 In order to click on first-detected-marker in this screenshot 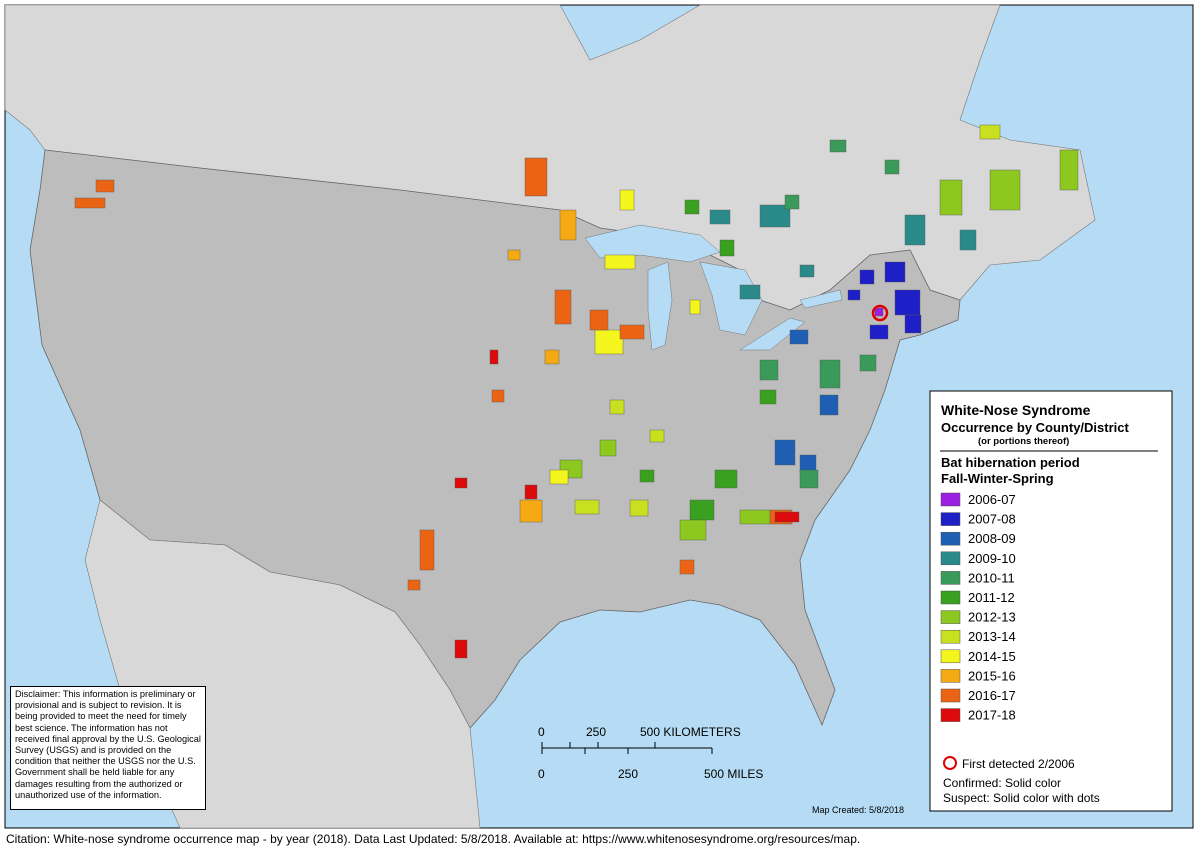, I will do `click(880, 313)`.